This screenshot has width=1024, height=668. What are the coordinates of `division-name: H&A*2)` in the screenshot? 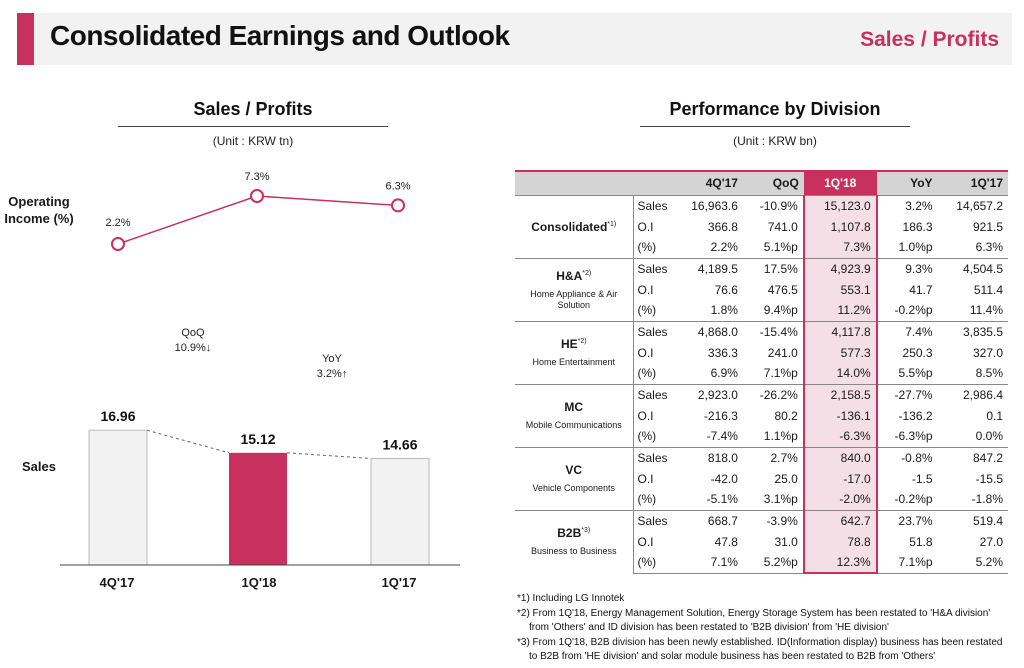 It's located at (574, 276).